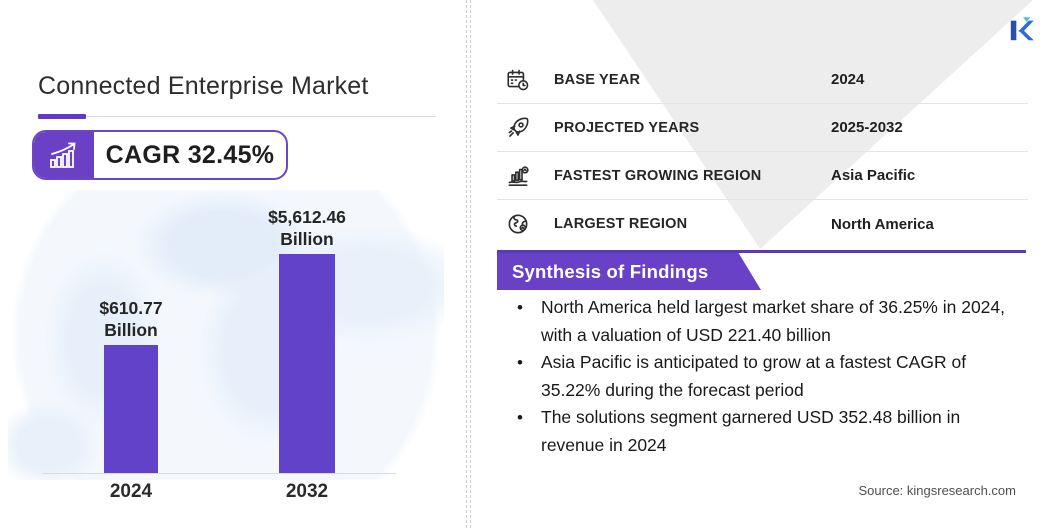 The height and width of the screenshot is (528, 1056). What do you see at coordinates (610, 271) in the screenshot?
I see `findings-title: Synthesis of Findings` at bounding box center [610, 271].